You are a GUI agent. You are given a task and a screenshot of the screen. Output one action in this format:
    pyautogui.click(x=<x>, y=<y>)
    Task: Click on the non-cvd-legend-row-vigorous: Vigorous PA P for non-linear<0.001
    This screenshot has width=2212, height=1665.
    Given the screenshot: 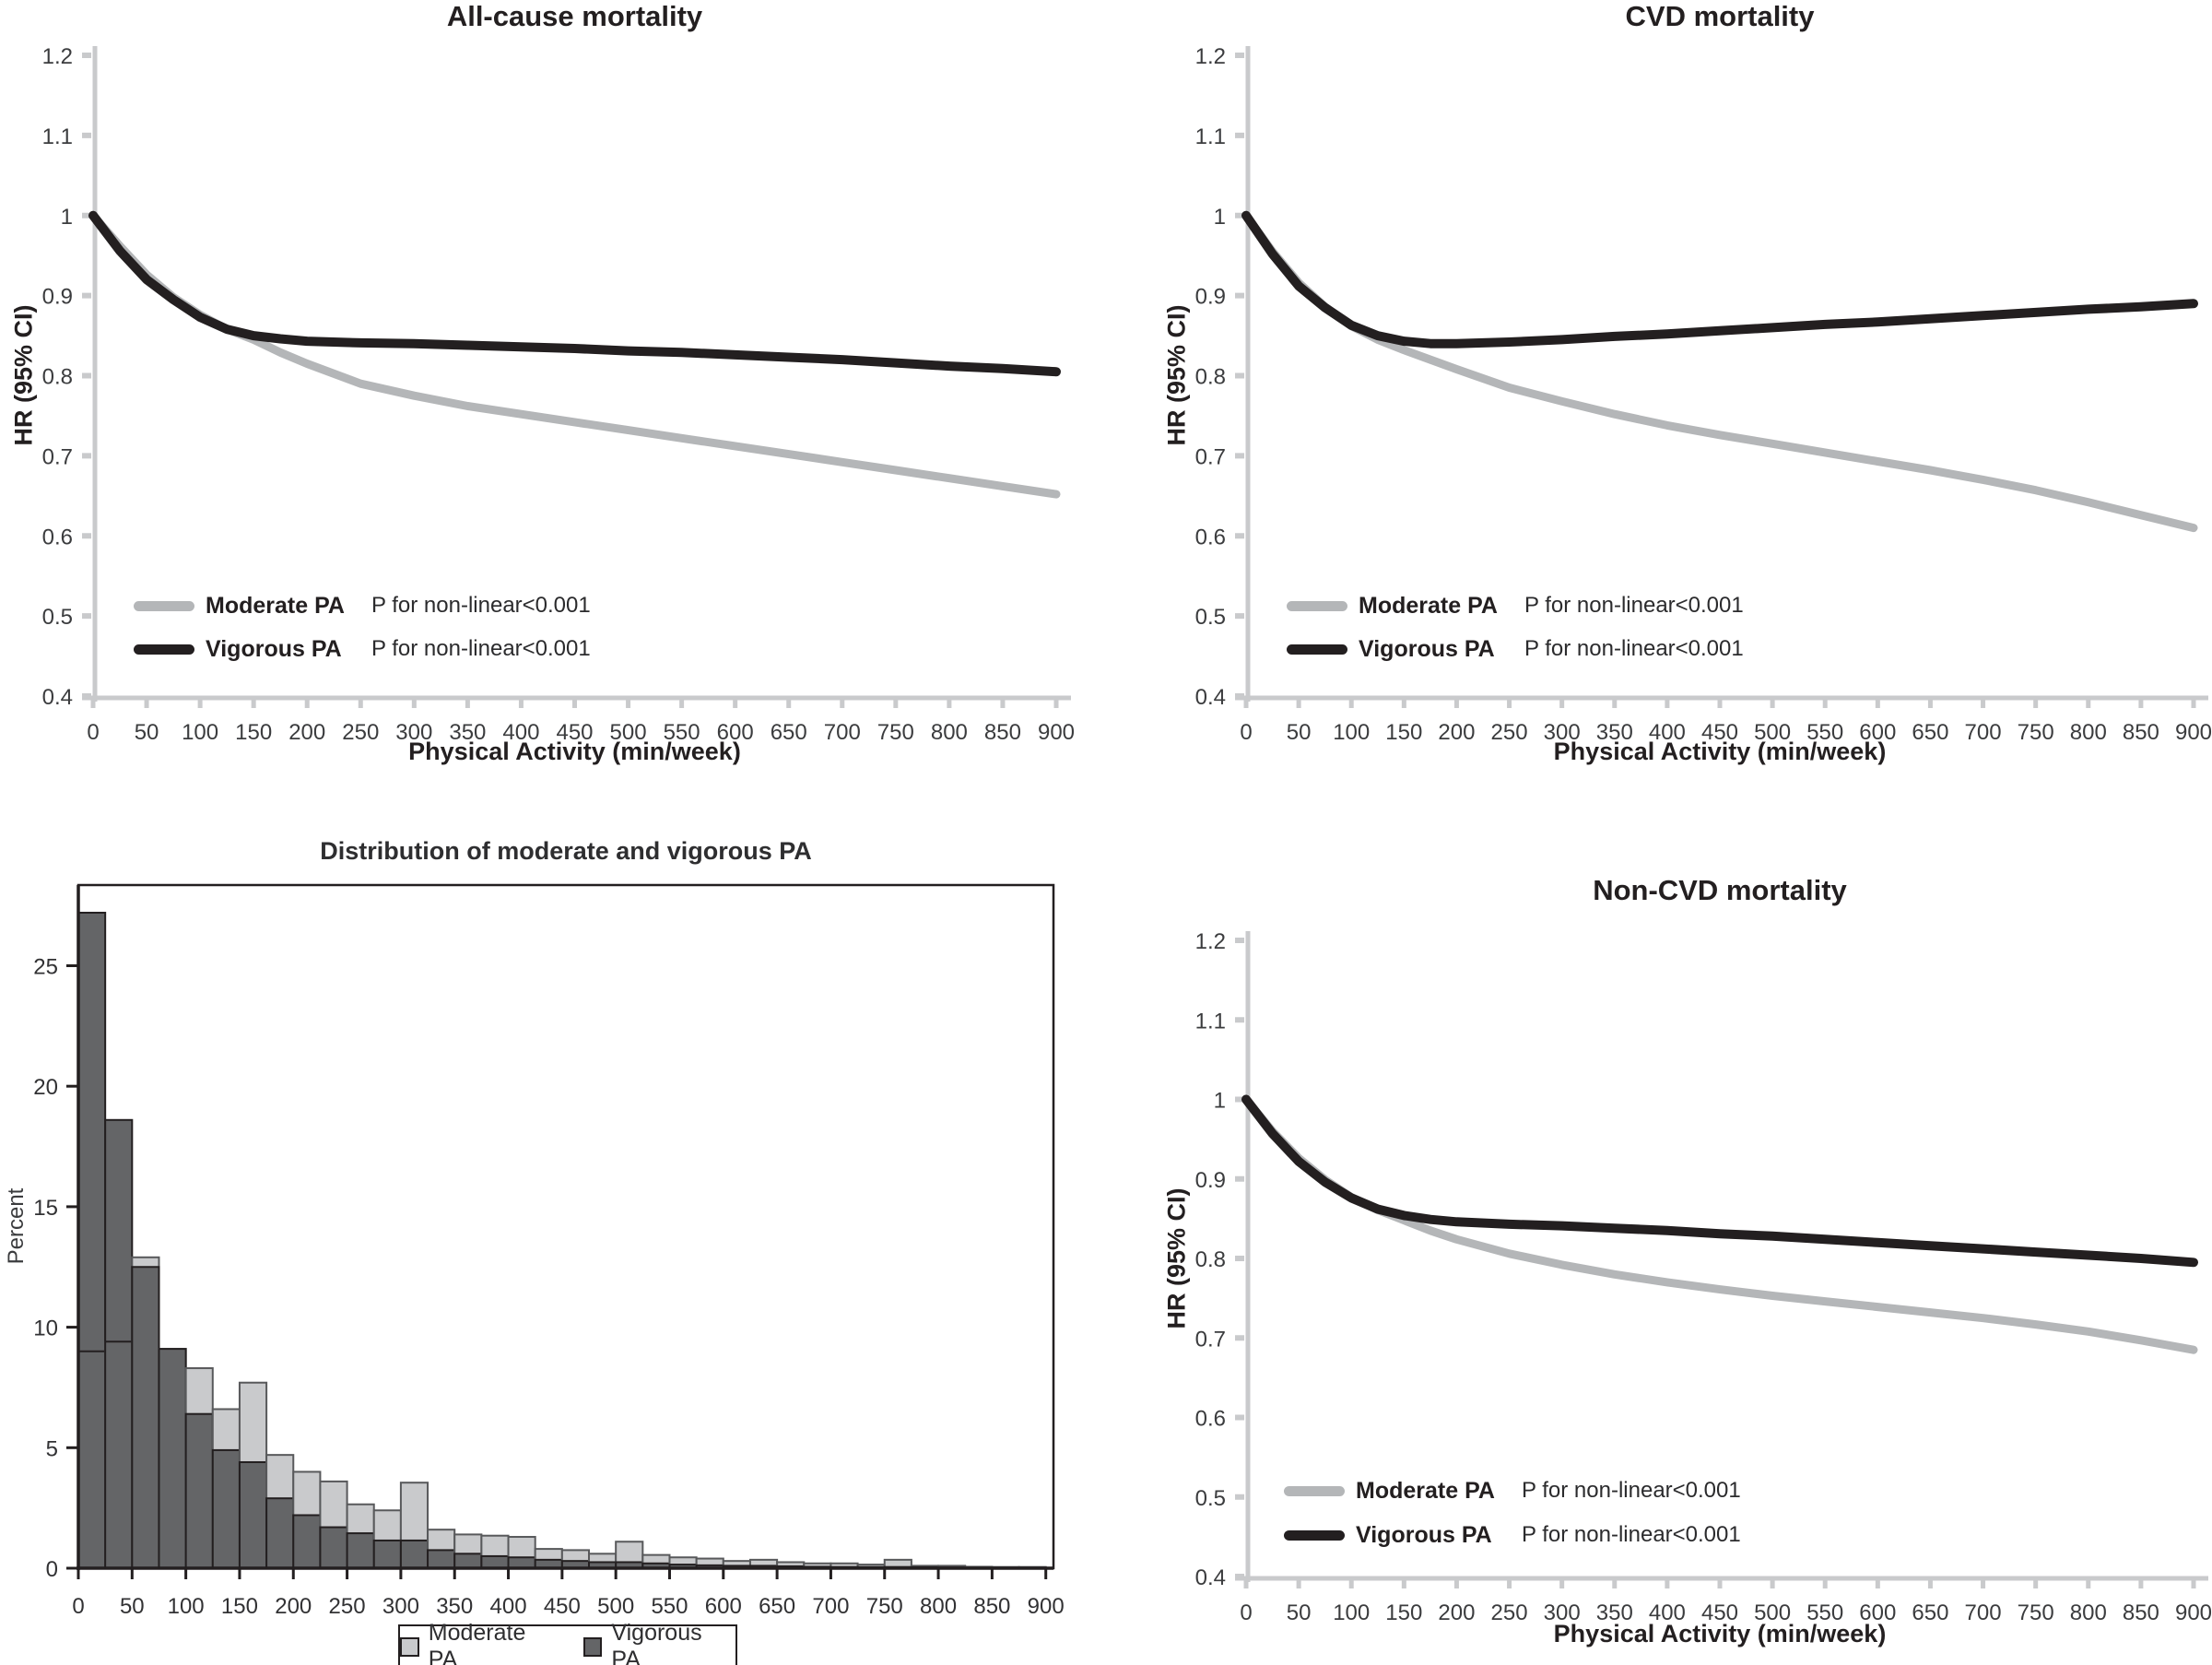 What is the action you would take?
    pyautogui.click(x=1512, y=1535)
    